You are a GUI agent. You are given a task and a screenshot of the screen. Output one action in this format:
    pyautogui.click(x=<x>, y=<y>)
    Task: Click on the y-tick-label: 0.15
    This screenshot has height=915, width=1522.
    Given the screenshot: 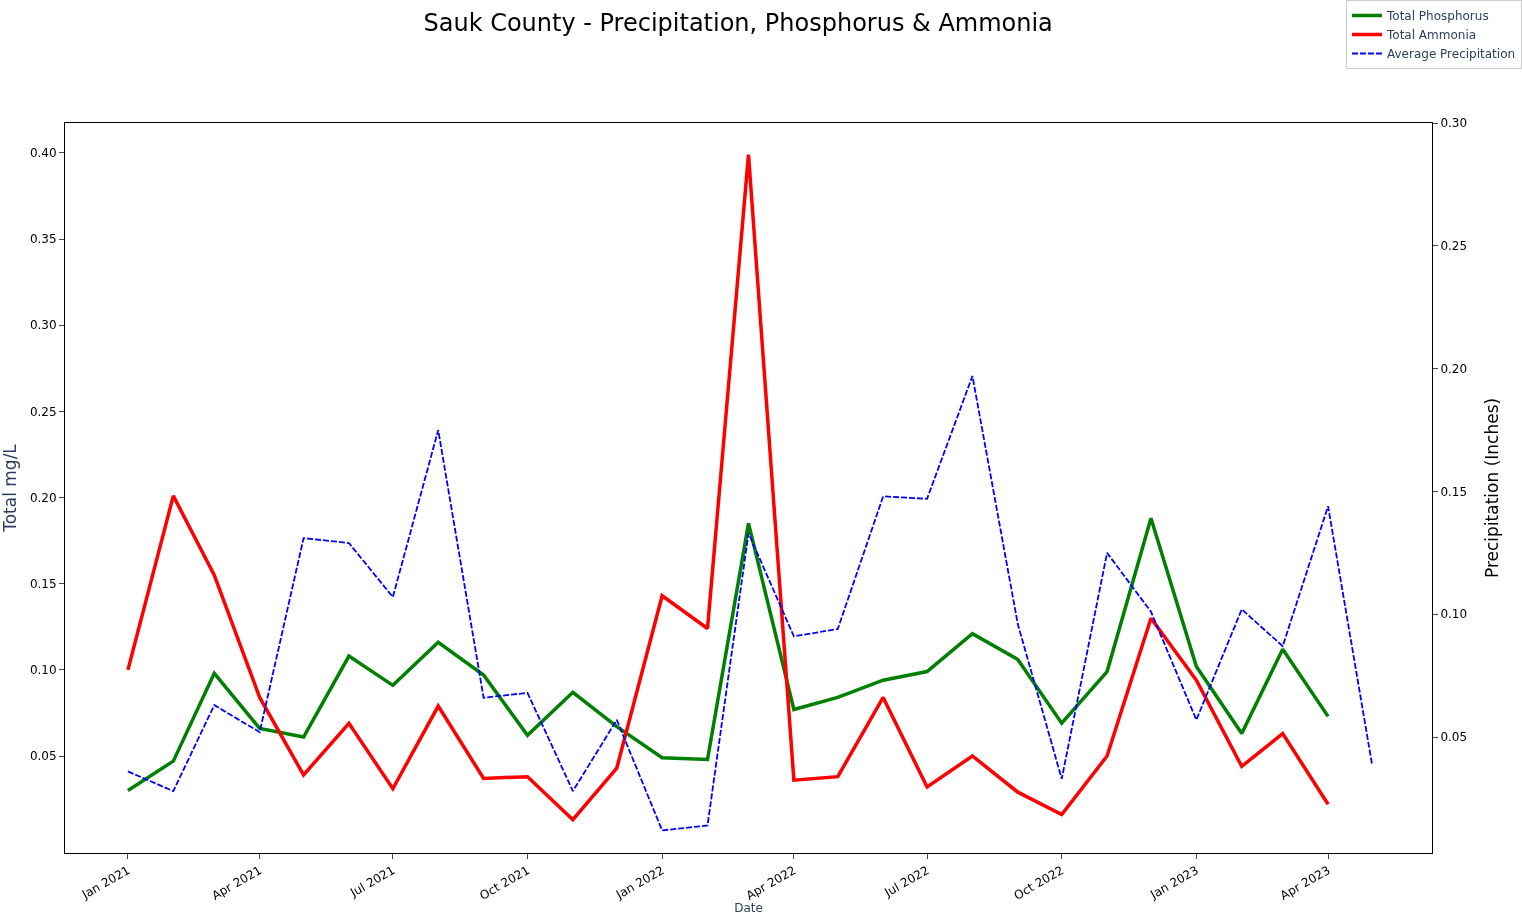 What is the action you would take?
    pyautogui.click(x=43, y=583)
    